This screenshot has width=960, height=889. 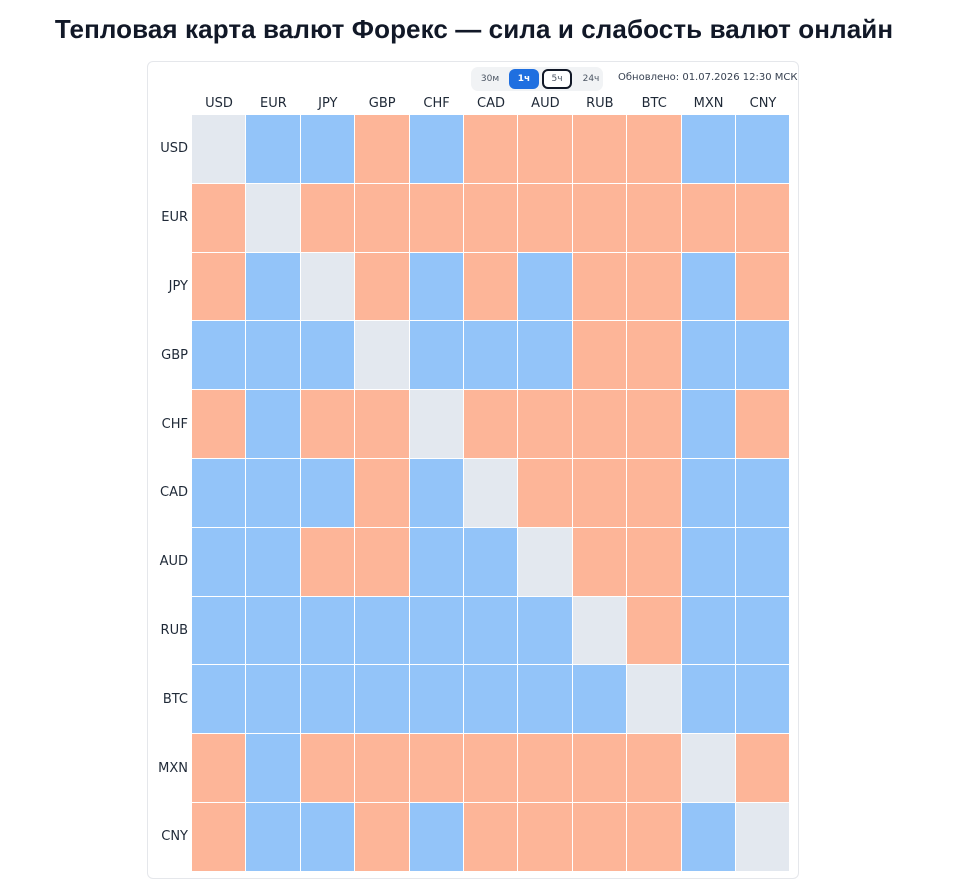 I want to click on heatmap-cell-jpy-gbp, so click(x=382, y=286).